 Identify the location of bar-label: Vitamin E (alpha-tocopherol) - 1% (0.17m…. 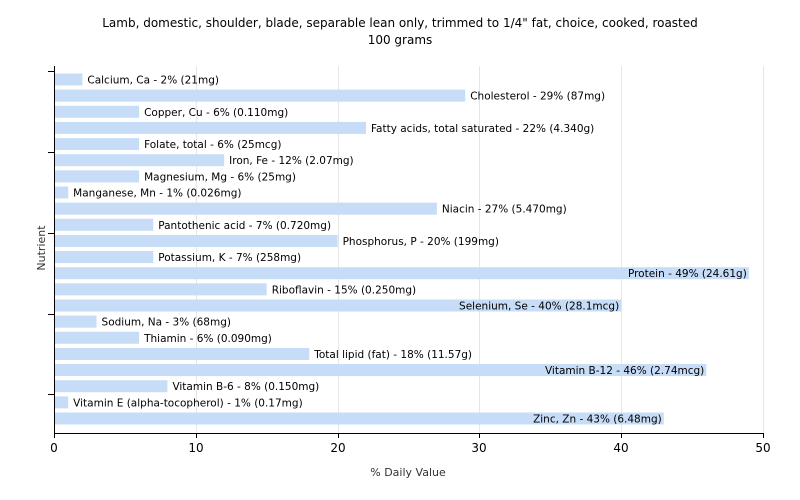
(188, 403).